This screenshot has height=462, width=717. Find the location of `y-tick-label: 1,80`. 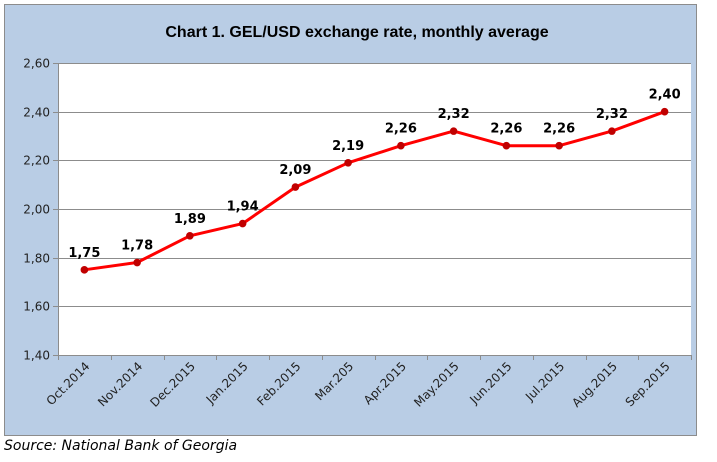

y-tick-label: 1,80 is located at coordinates (36, 259).